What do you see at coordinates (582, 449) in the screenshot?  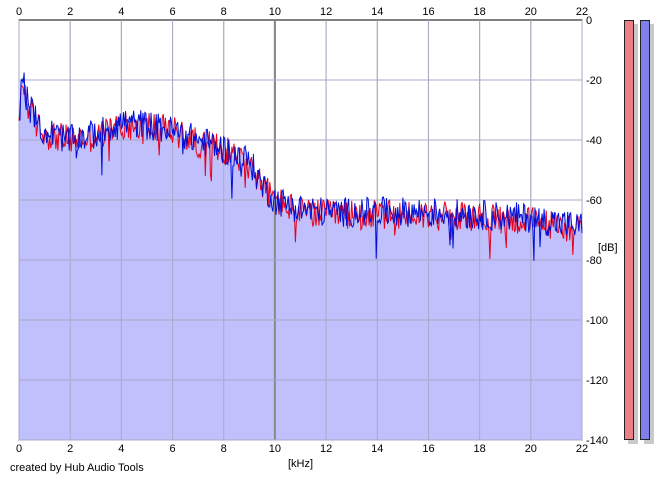 I see `x-tick-label-bottom: 22` at bounding box center [582, 449].